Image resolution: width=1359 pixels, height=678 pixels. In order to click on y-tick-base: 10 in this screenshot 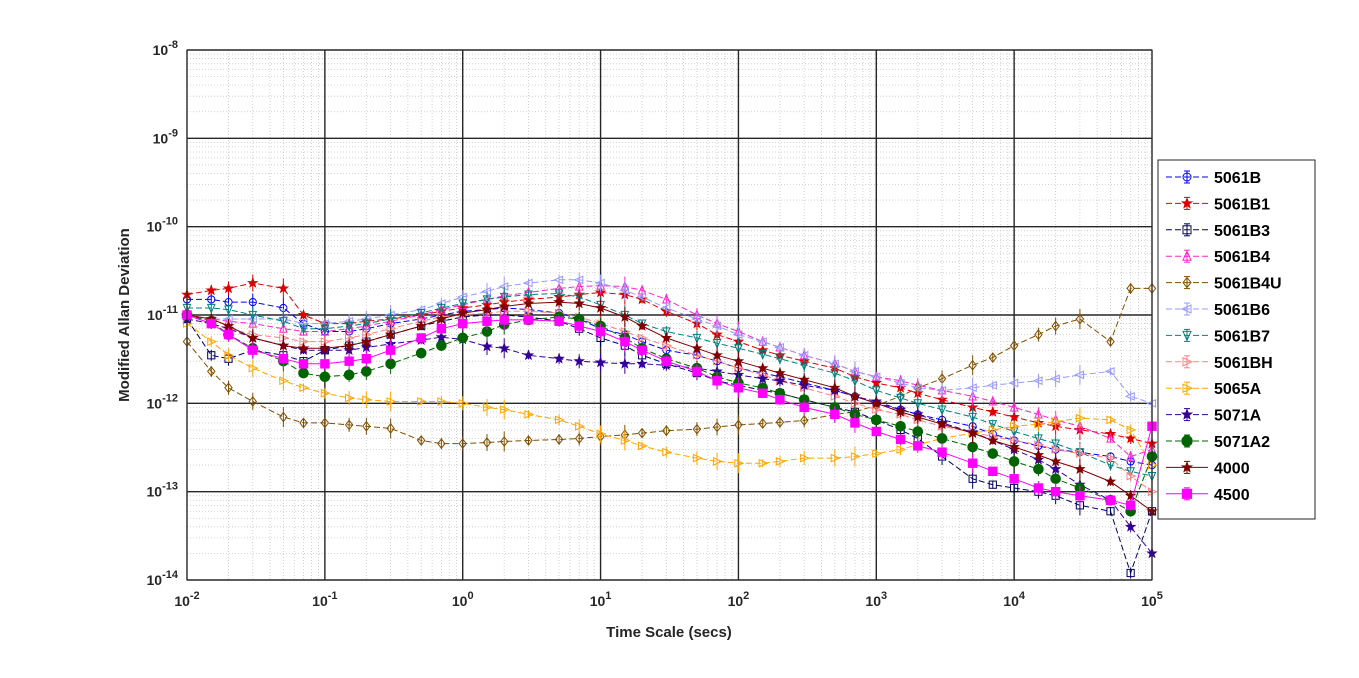, I will do `click(161, 50)`.